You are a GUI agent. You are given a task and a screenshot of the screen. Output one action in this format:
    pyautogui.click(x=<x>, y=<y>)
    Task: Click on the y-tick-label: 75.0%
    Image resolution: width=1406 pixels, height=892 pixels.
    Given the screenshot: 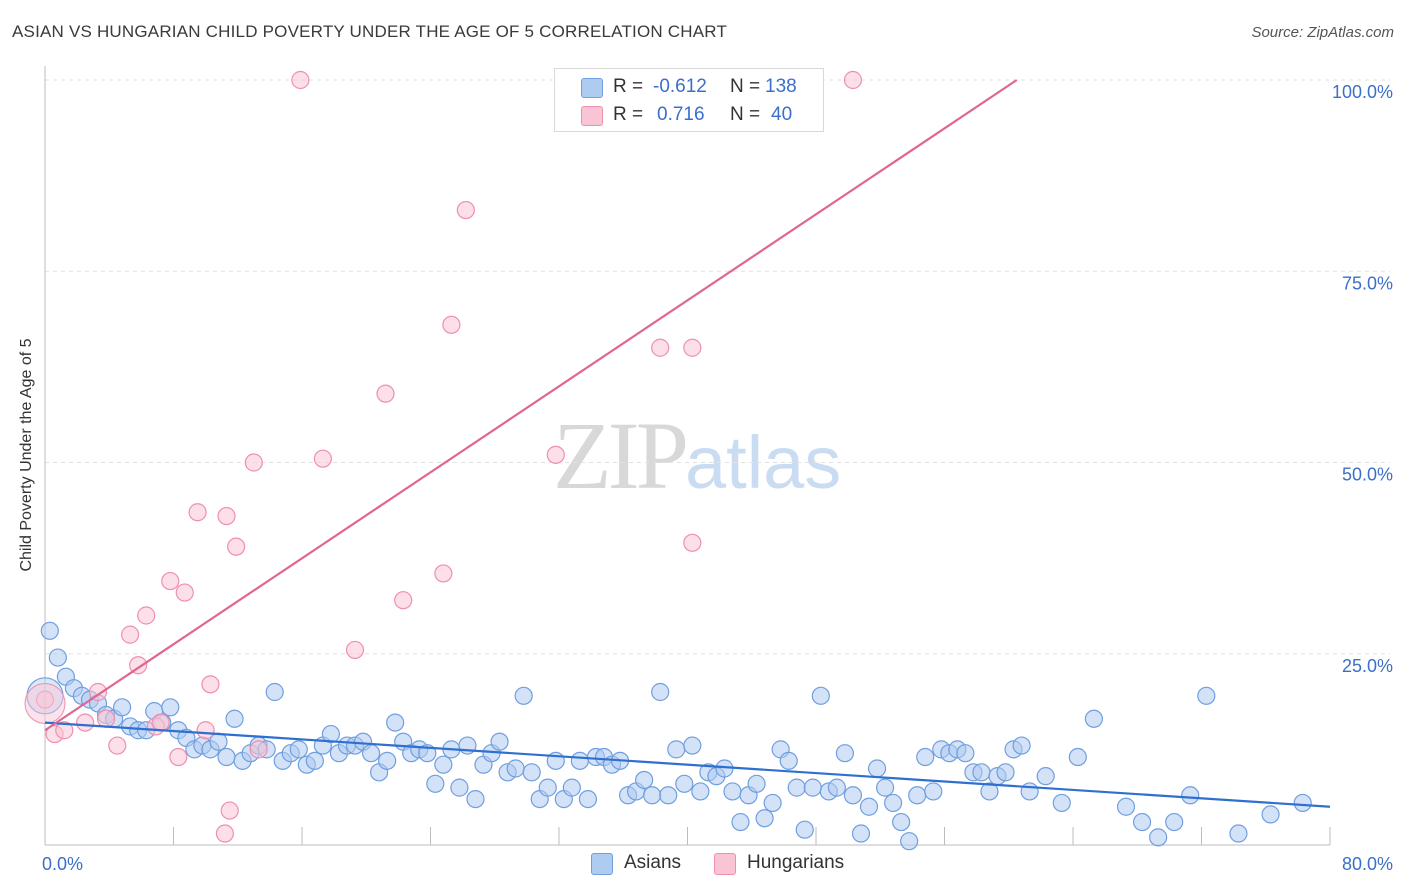 What is the action you would take?
    pyautogui.click(x=1367, y=283)
    